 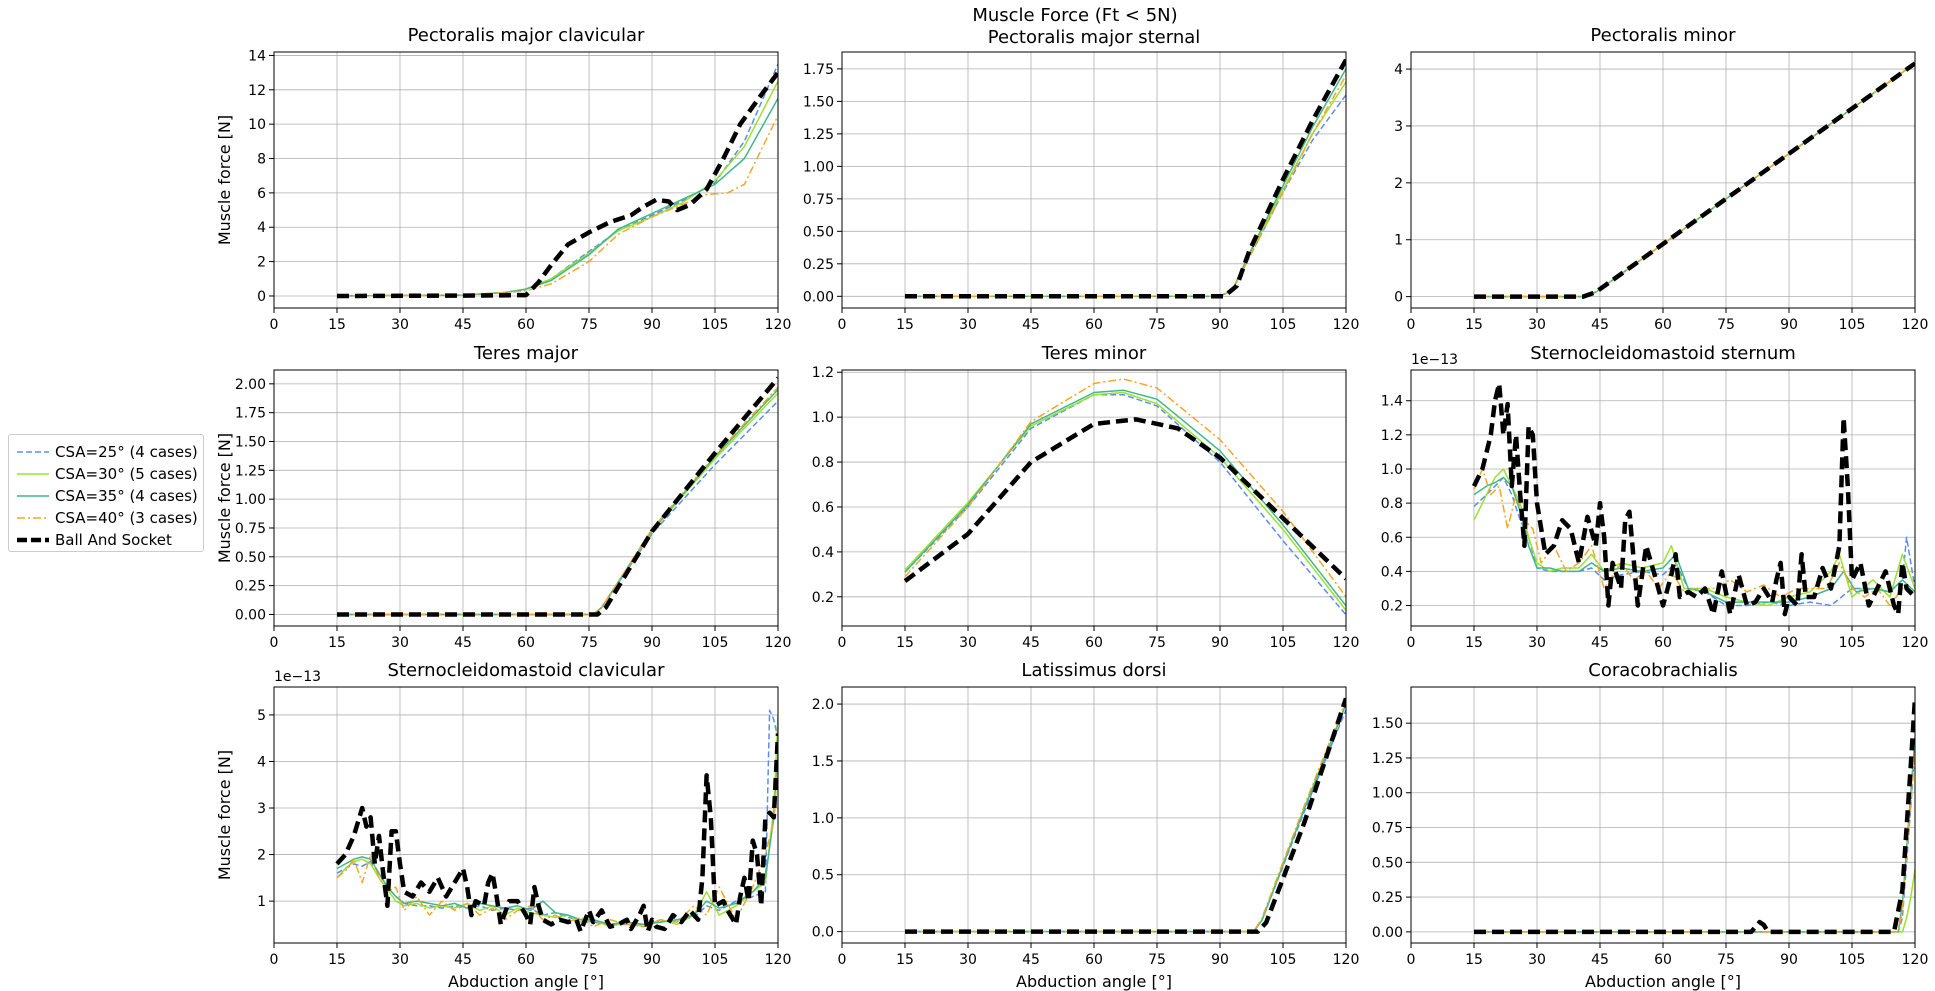 What do you see at coordinates (106, 518) in the screenshot?
I see `legend-entry: CSA=40° (3 cases)` at bounding box center [106, 518].